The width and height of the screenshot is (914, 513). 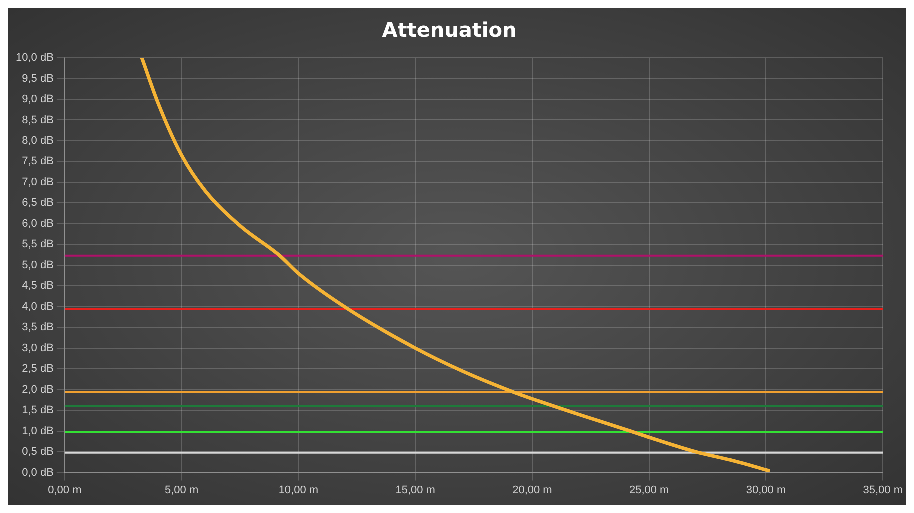 What do you see at coordinates (38, 265) in the screenshot?
I see `y-tick-label: 5,0 dB` at bounding box center [38, 265].